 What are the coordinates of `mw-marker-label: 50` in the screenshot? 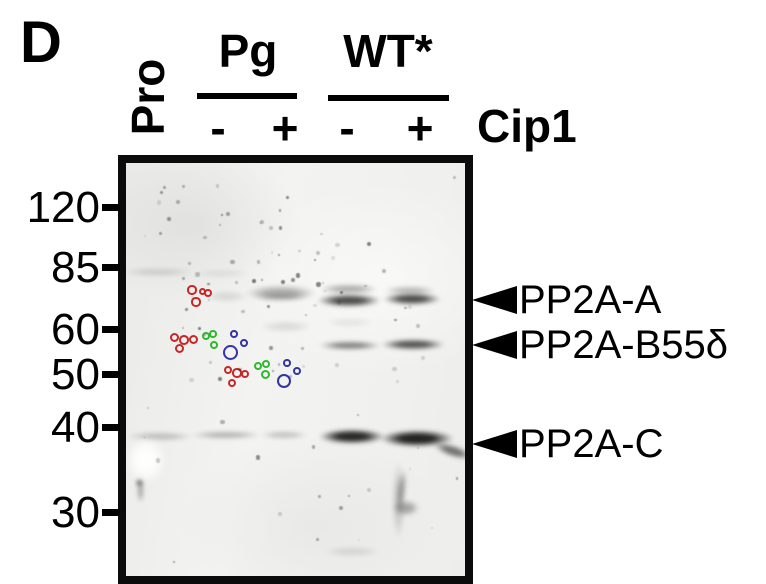 It's located at (75, 374).